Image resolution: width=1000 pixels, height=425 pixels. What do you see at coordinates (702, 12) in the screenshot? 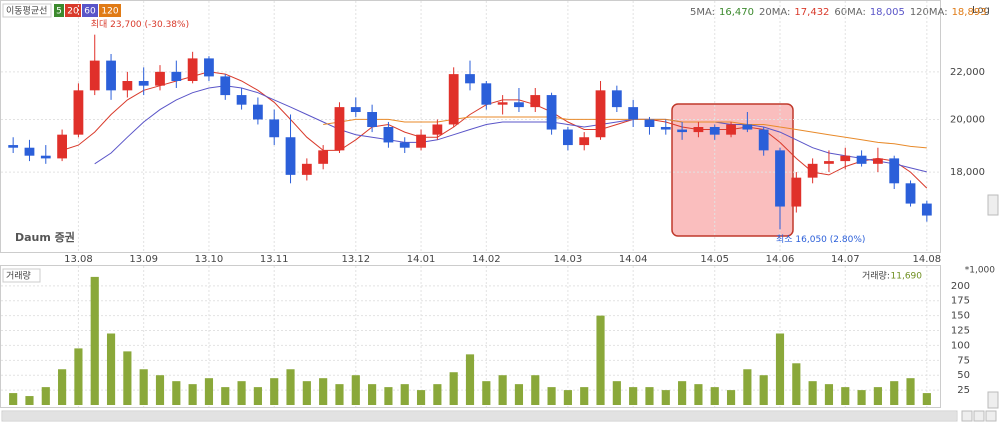
I see `ma-readout-label: 5MA:` at bounding box center [702, 12].